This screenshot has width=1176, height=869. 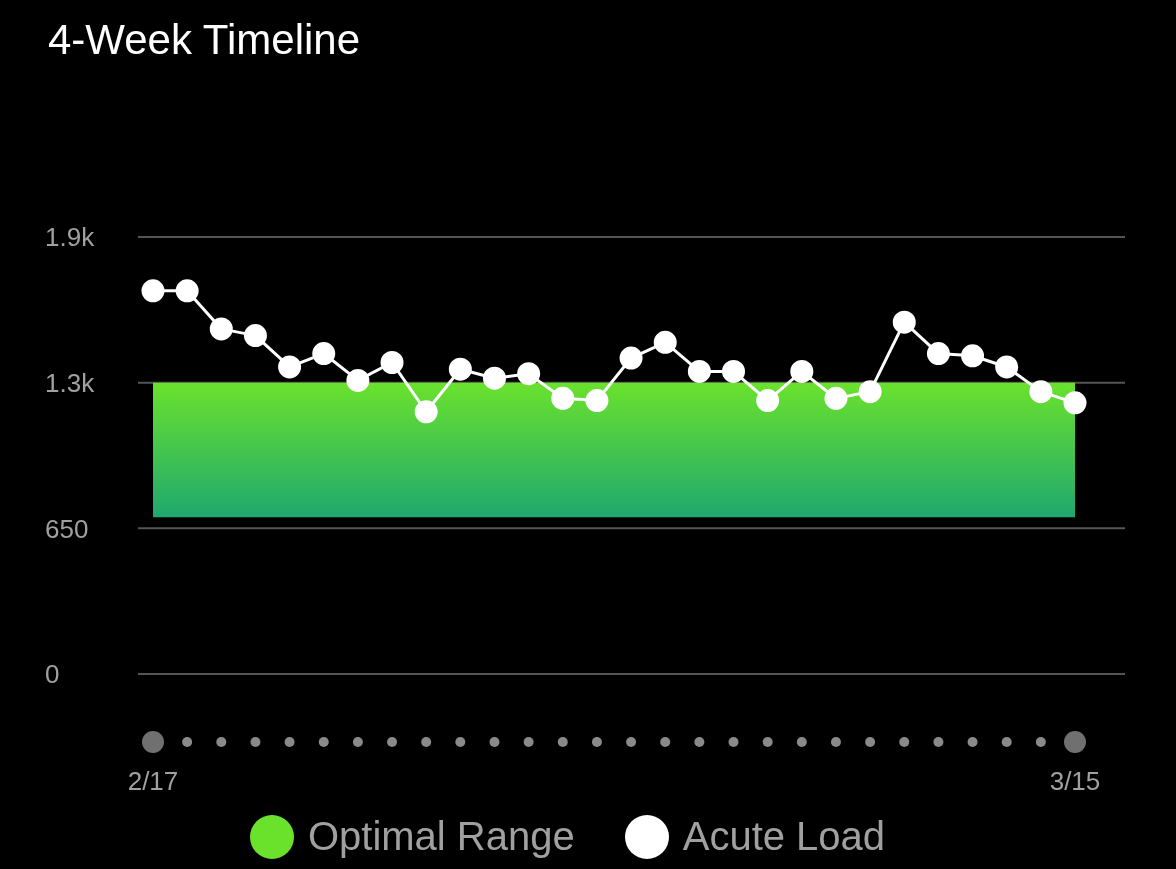 I want to click on y-tick-label: 1.3k, so click(x=70, y=382).